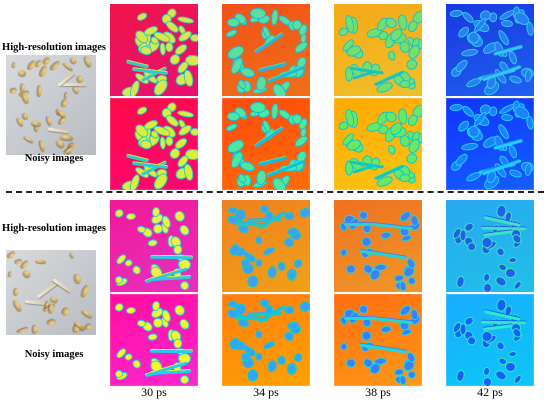  Describe the element at coordinates (490, 246) in the screenshot. I see `image-tile-bottom-high-res-42ps` at that location.